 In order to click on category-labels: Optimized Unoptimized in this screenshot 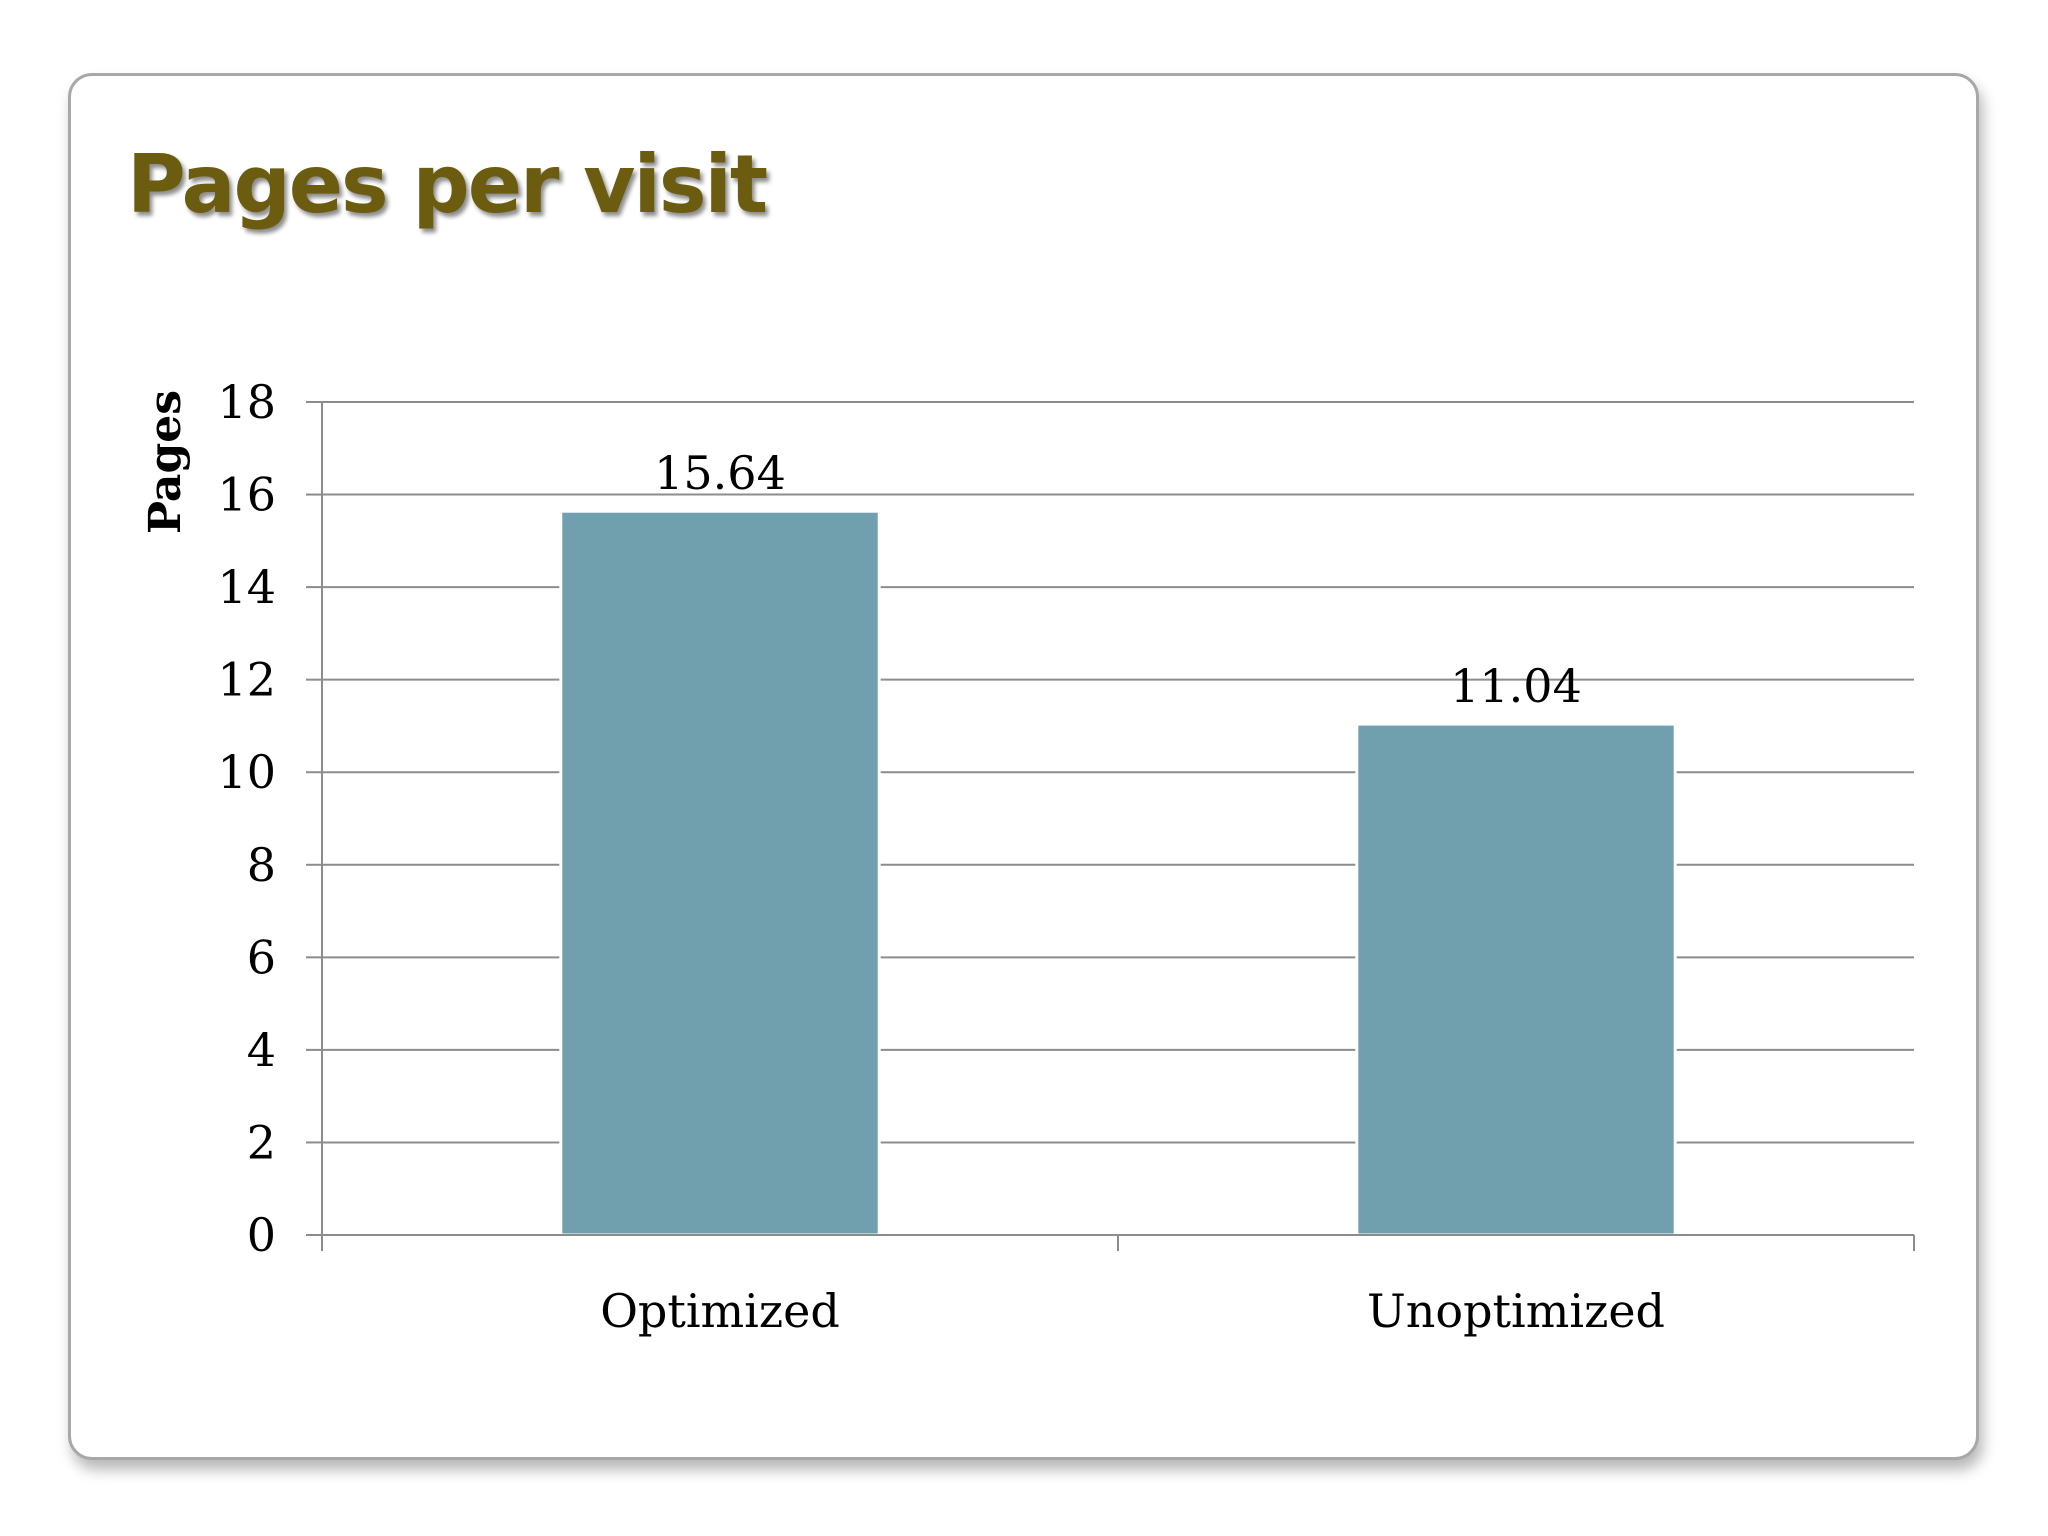, I will do `click(1132, 1311)`.